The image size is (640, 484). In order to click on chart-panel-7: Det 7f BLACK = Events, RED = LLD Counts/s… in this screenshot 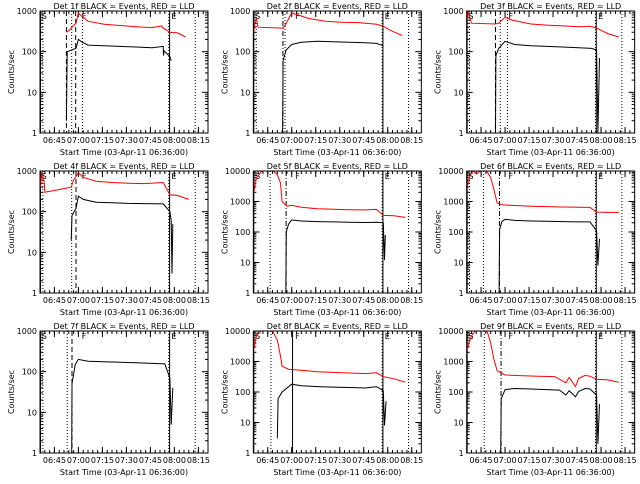, I will do `click(108, 399)`.